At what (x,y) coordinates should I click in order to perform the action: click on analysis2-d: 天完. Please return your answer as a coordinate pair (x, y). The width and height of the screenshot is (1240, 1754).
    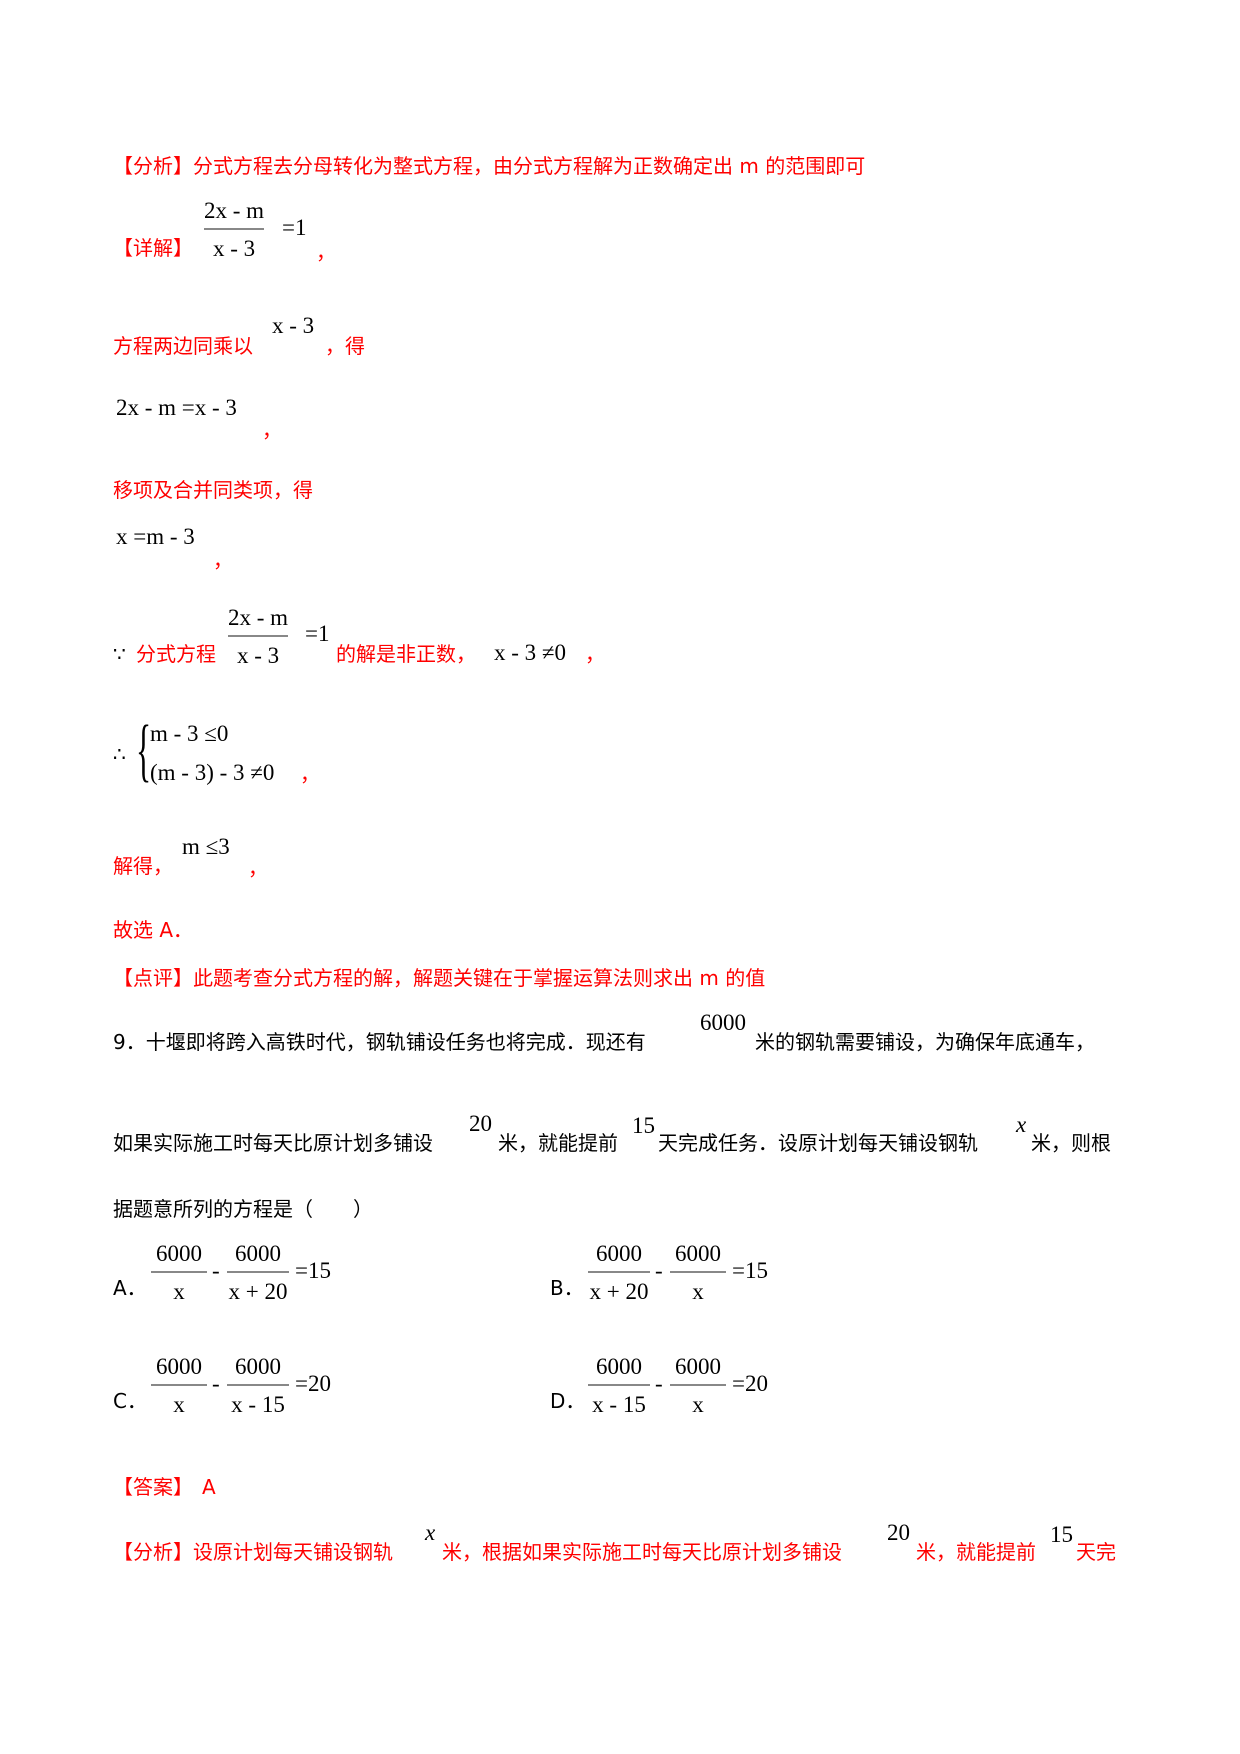
    Looking at the image, I should click on (1096, 1552).